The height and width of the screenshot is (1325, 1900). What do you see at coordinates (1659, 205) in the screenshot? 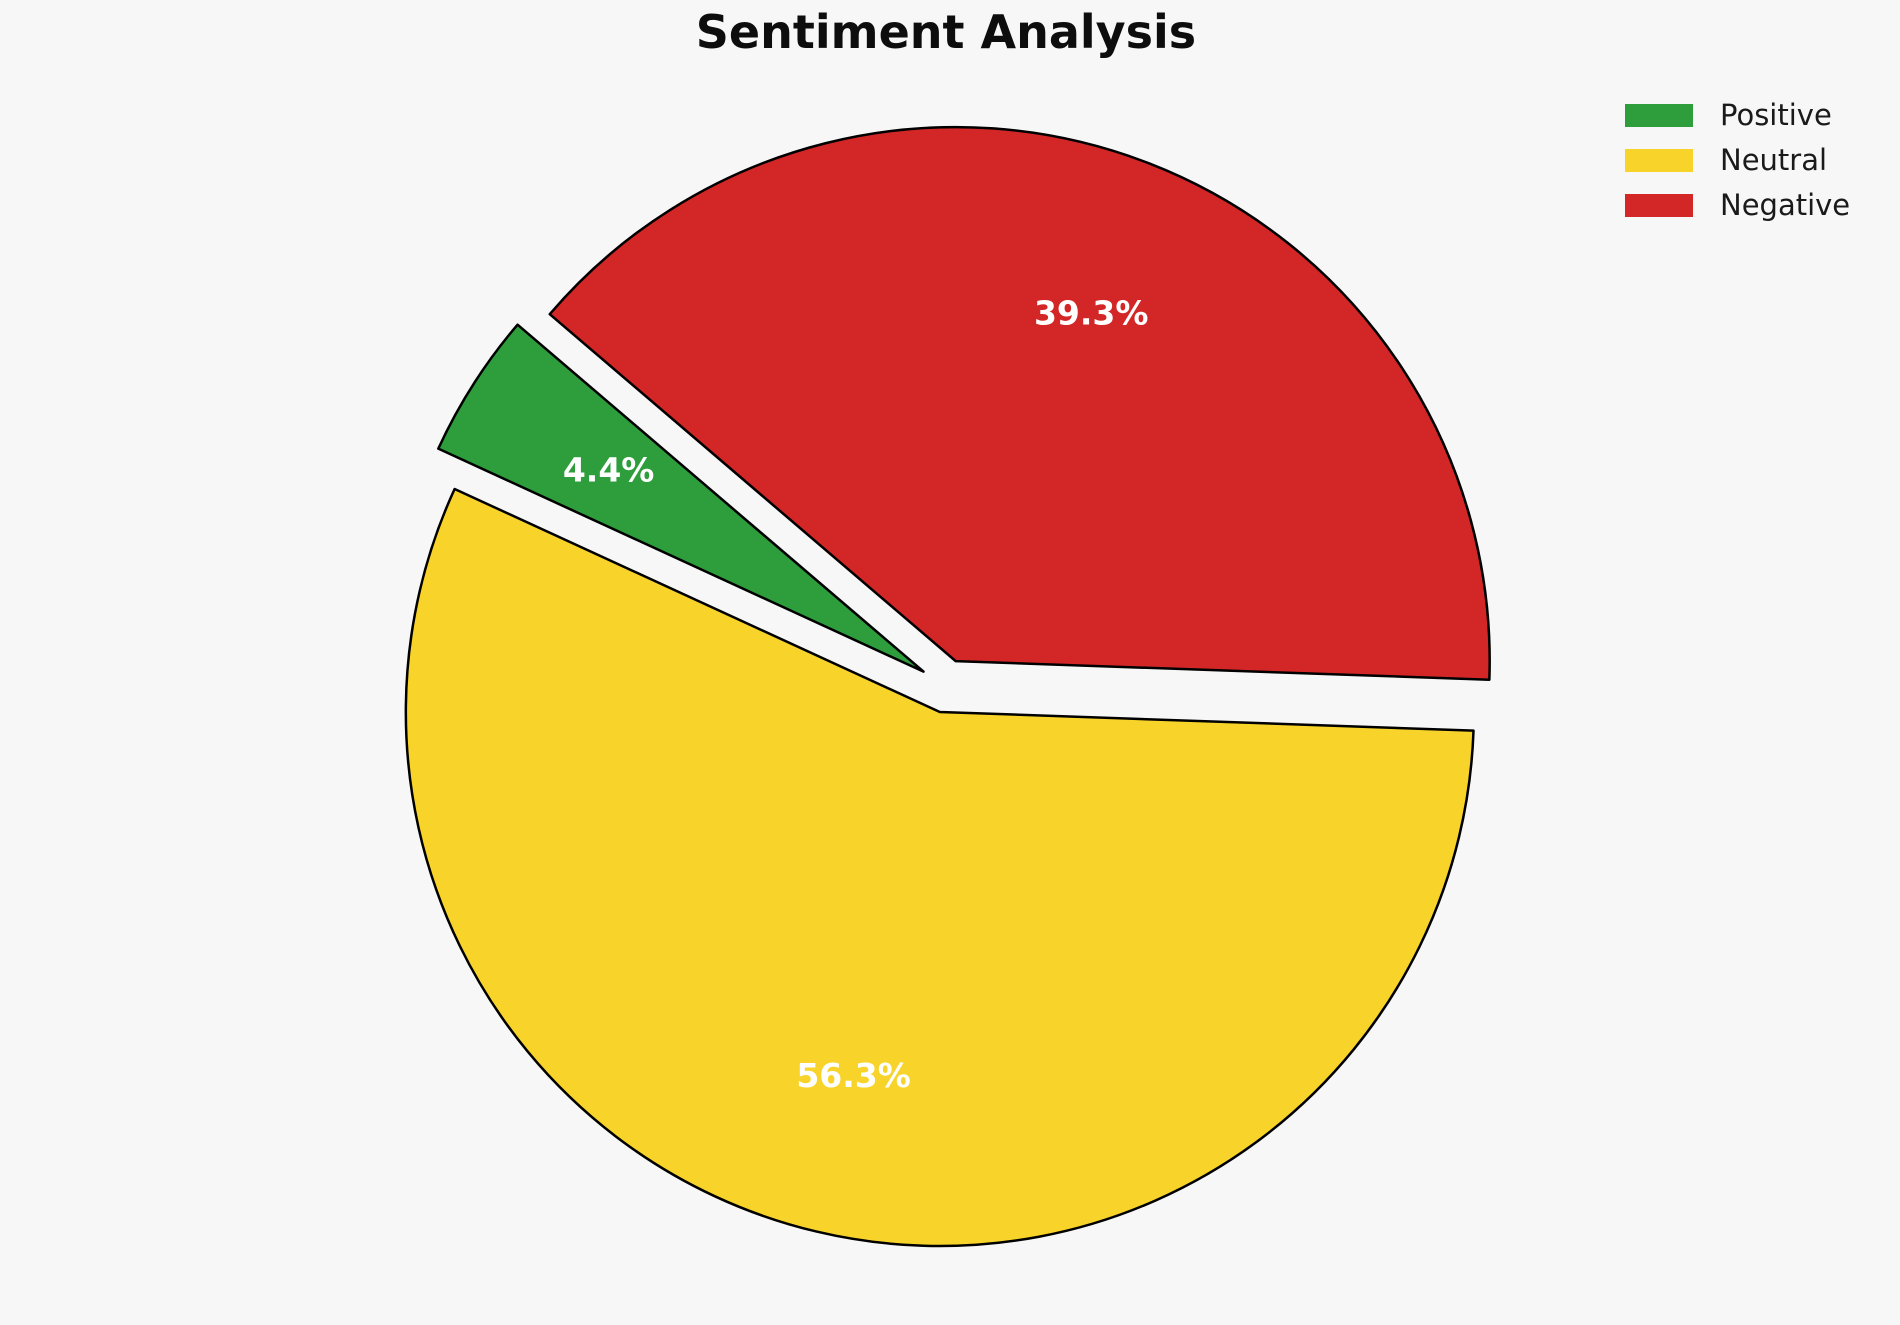
I see `legend-swatch-negative` at bounding box center [1659, 205].